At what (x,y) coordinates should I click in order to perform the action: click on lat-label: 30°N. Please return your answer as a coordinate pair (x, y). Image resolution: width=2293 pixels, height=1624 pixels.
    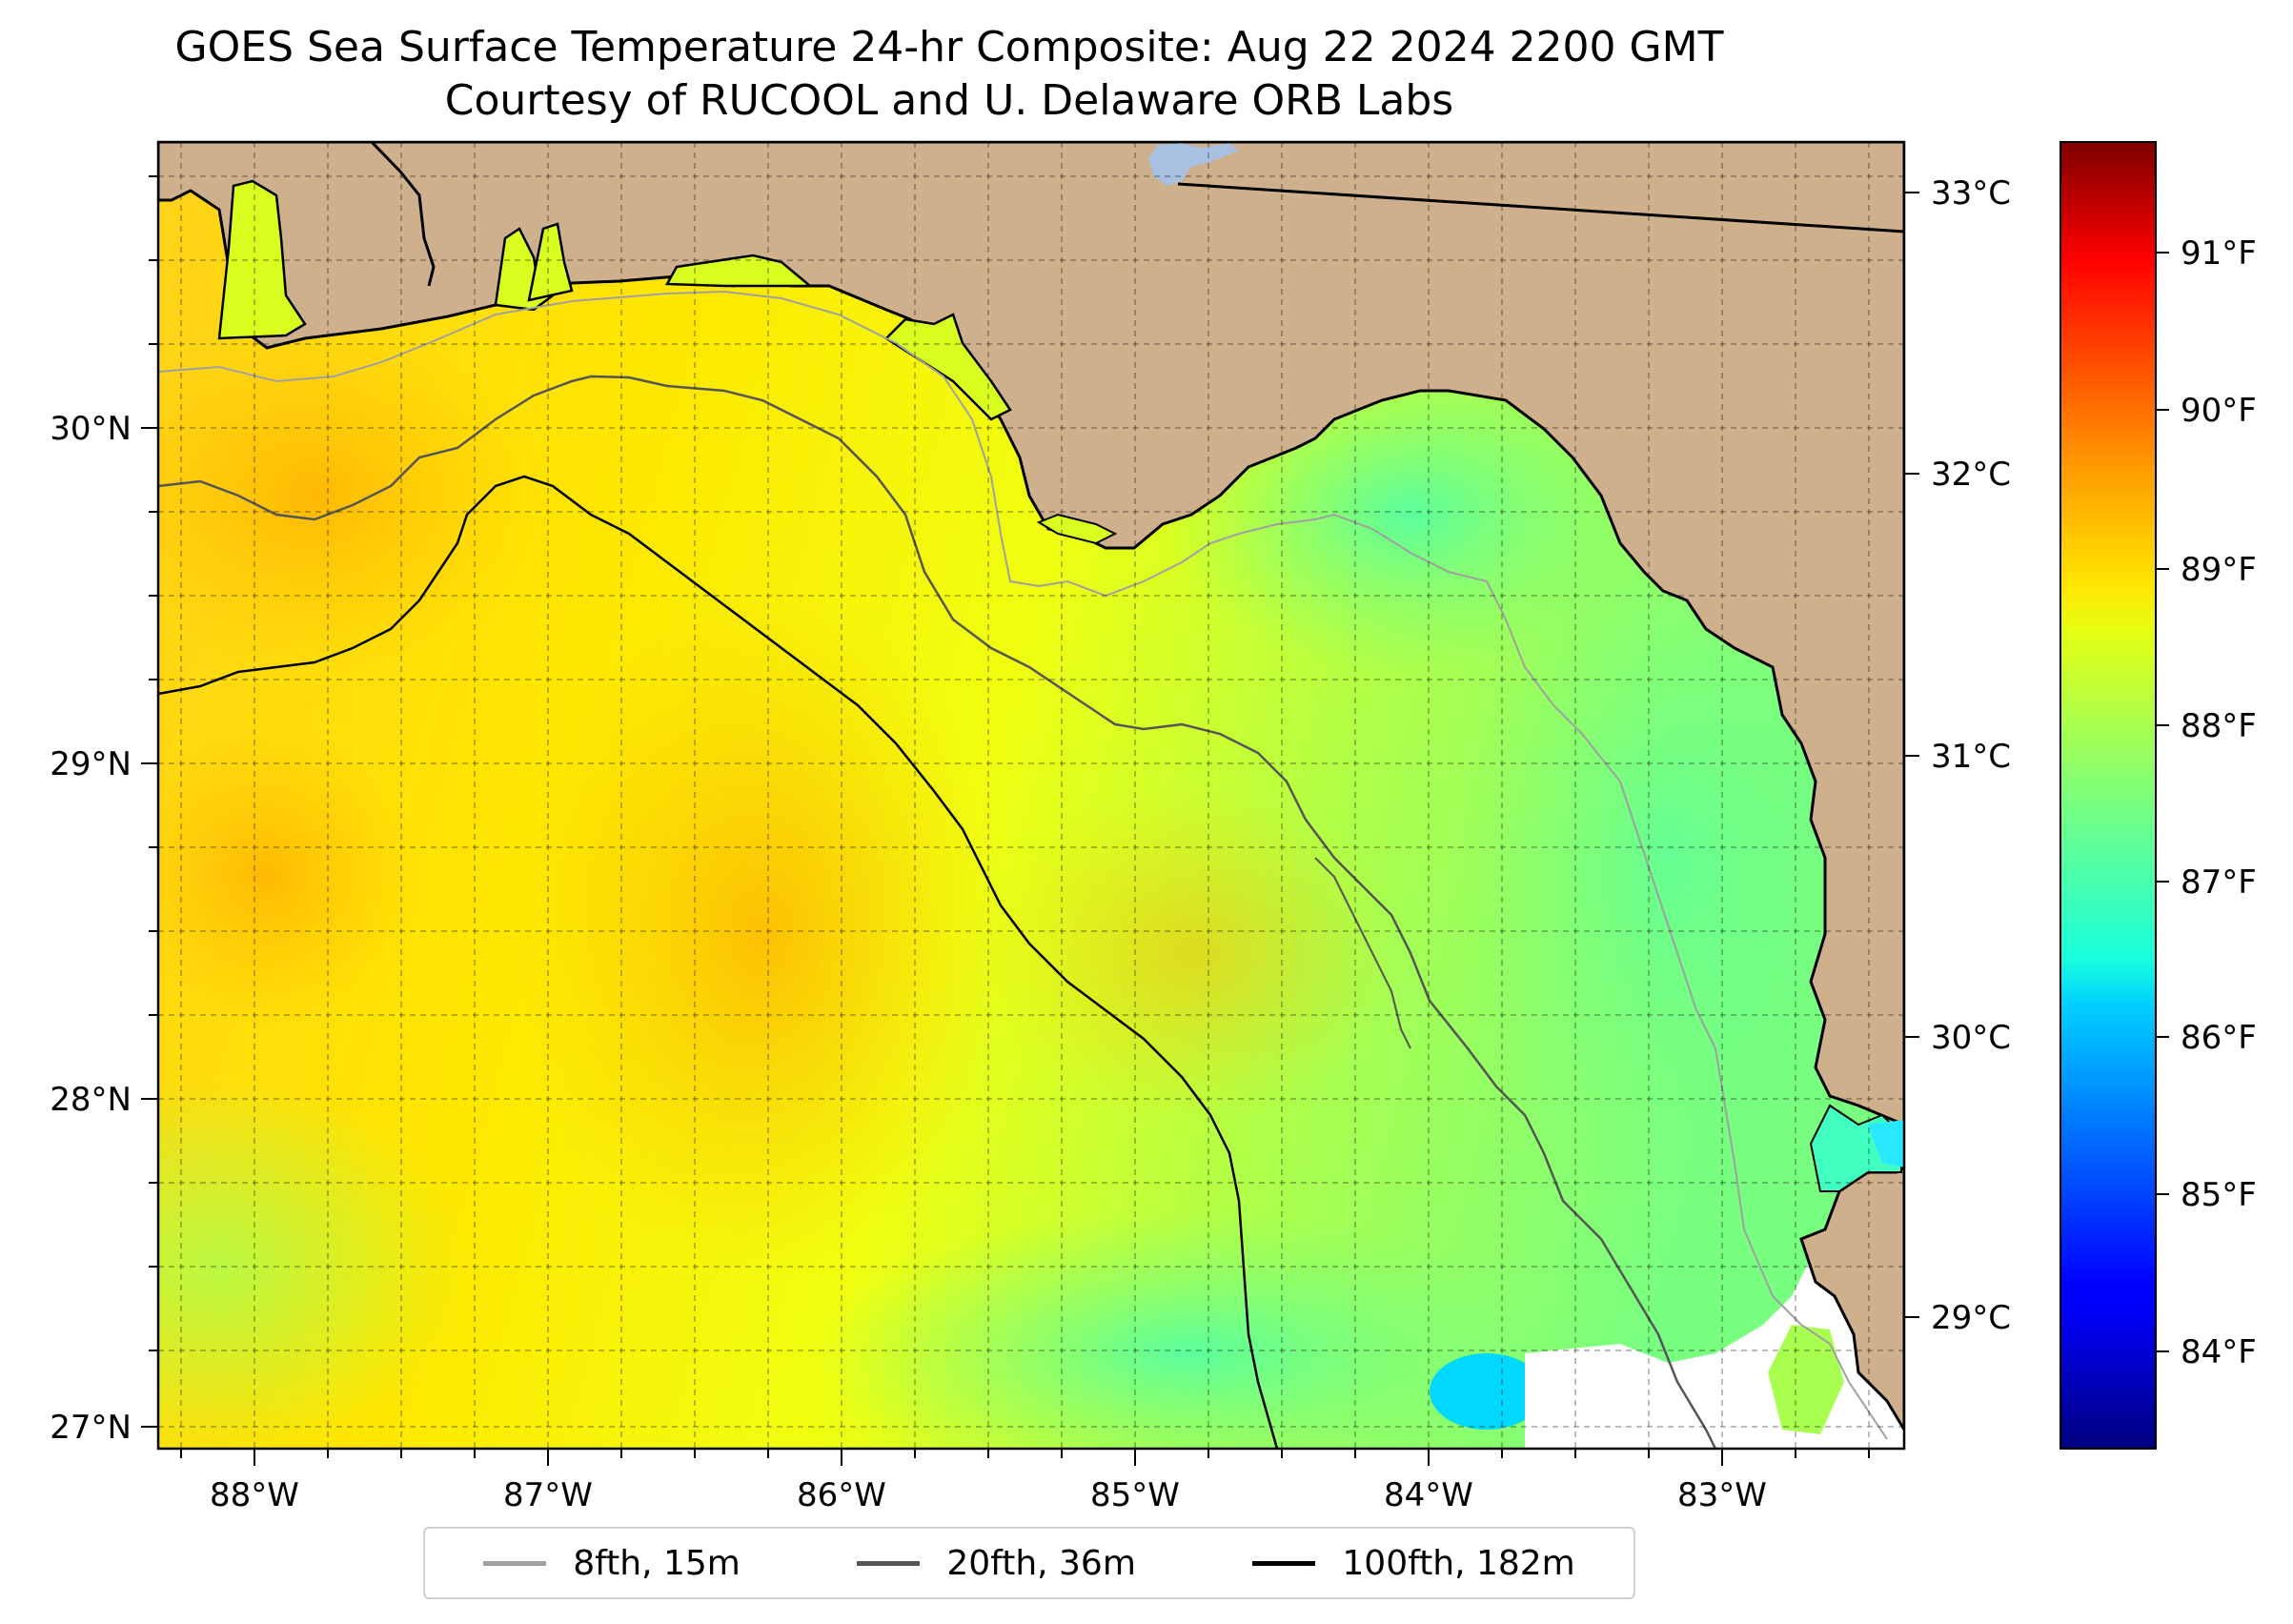
    Looking at the image, I should click on (91, 429).